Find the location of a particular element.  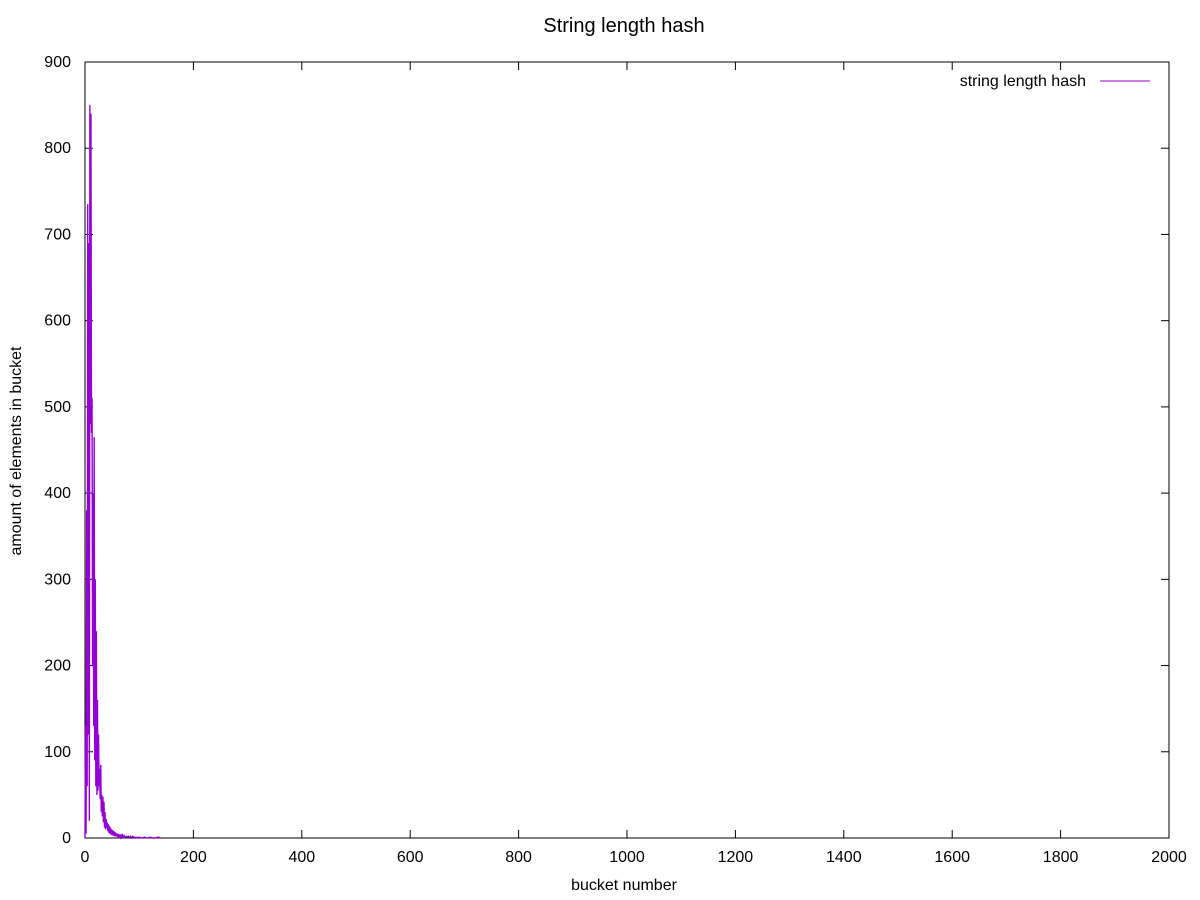

x-tick-label: 1200 is located at coordinates (736, 857).